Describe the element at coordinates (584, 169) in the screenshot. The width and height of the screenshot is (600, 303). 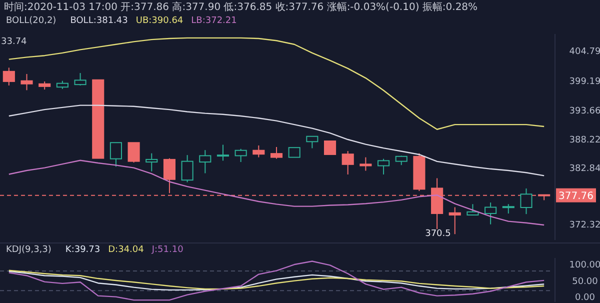
I see `y-tick-label: 382.84` at that location.